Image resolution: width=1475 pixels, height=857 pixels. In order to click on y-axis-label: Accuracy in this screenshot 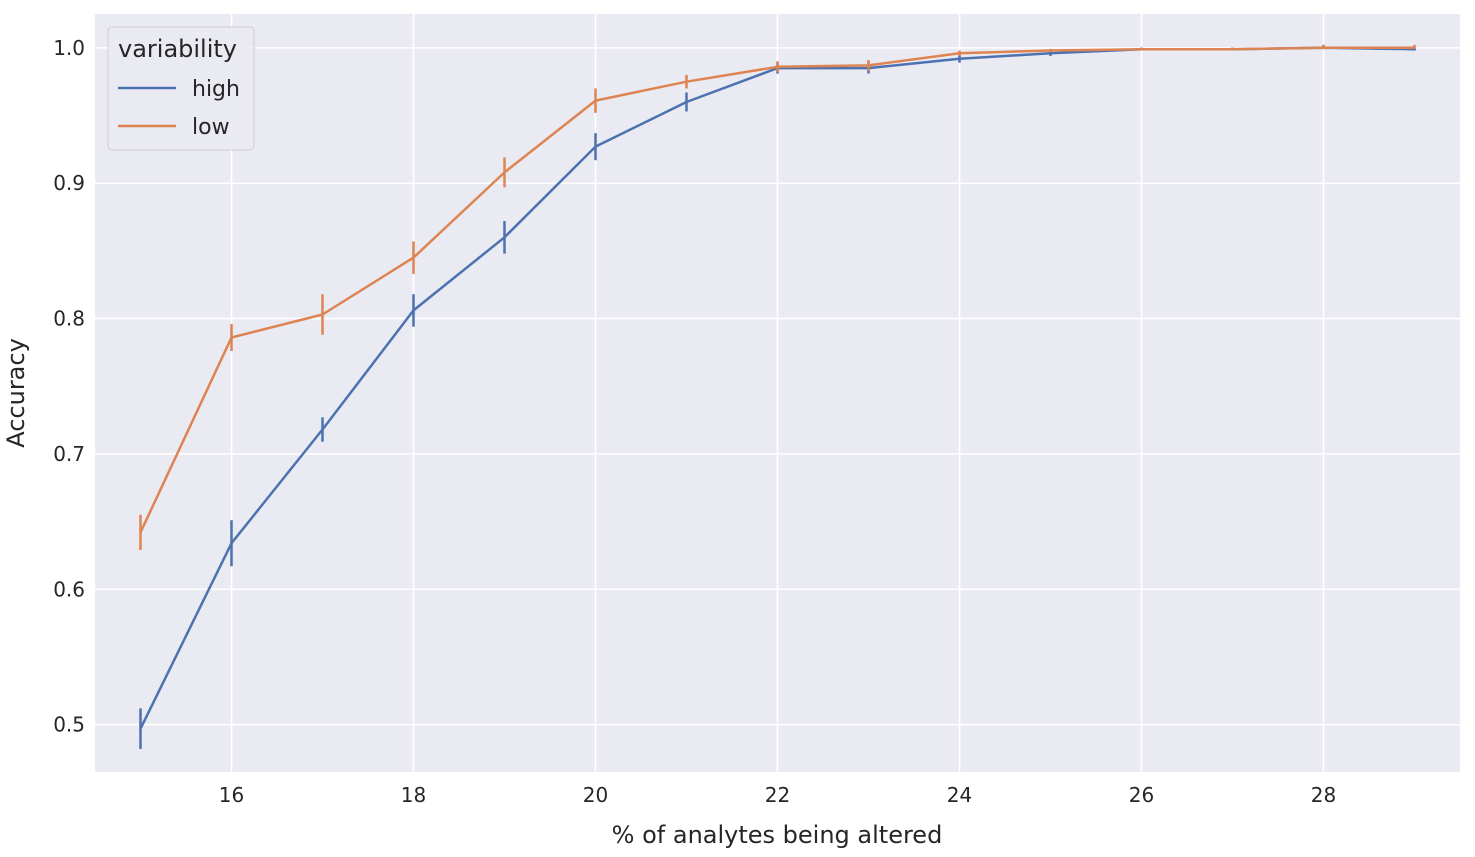, I will do `click(16, 393)`.